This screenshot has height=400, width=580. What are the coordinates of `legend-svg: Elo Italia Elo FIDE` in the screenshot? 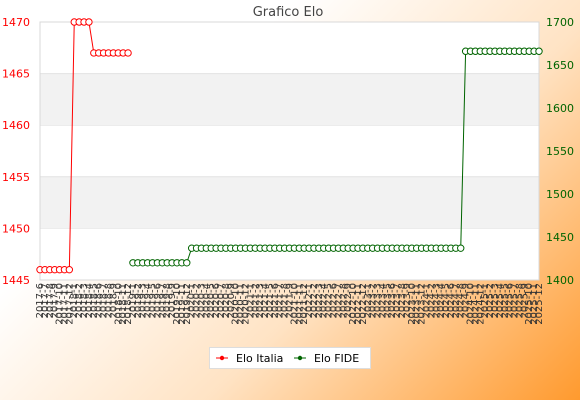 It's located at (287, 358).